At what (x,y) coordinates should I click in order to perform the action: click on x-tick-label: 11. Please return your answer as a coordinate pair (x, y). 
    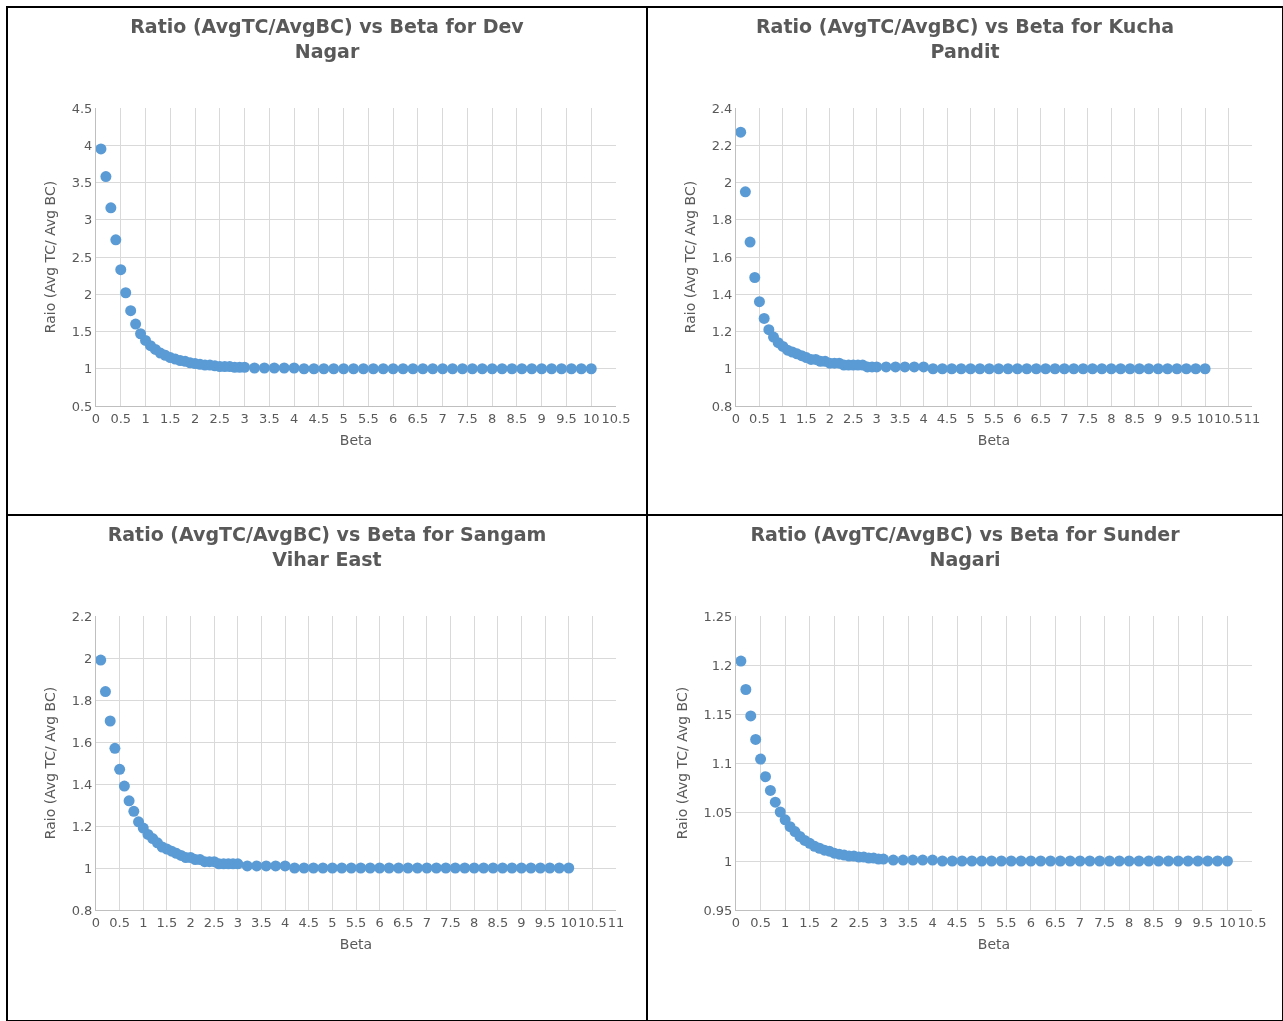
    Looking at the image, I should click on (1252, 418).